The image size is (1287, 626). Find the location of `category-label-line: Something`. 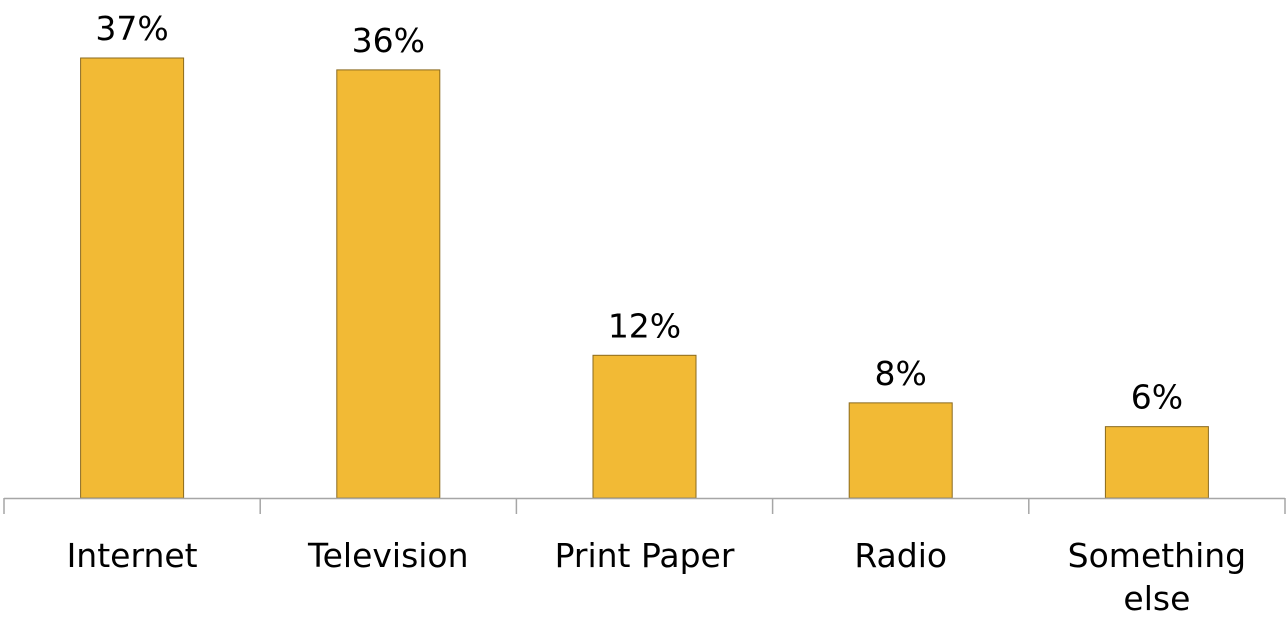

category-label-line: Something is located at coordinates (1157, 555).